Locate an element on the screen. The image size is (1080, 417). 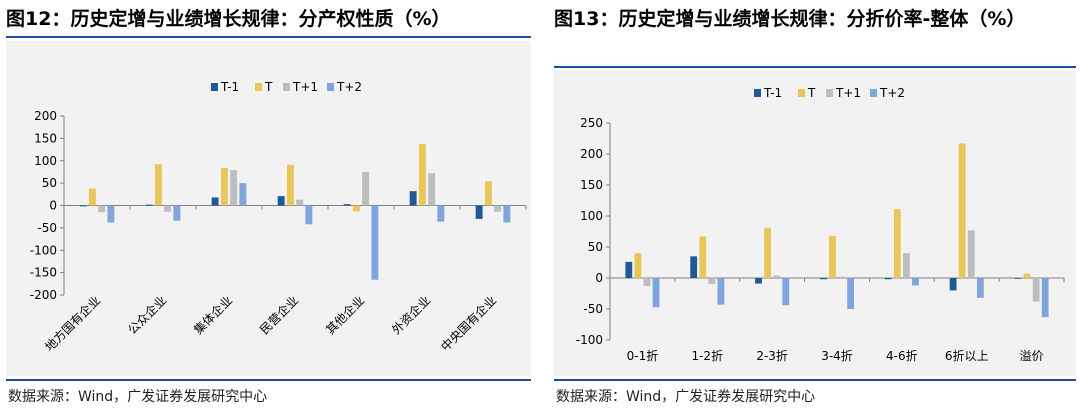
figure-12-source-rule is located at coordinates (268, 380).